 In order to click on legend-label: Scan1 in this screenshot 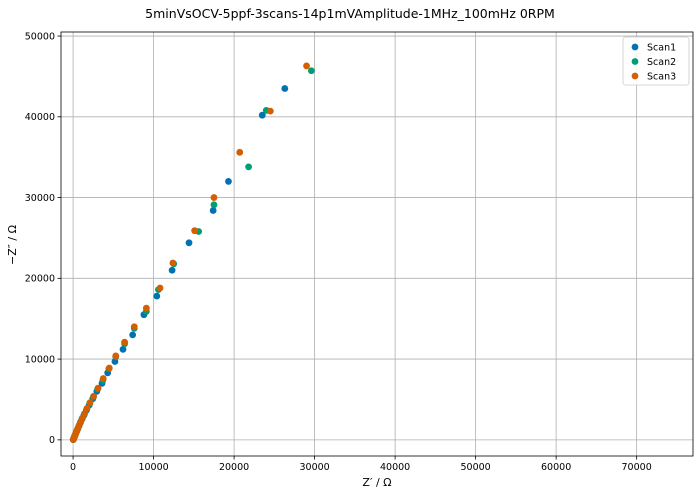, I will do `click(661, 47)`.